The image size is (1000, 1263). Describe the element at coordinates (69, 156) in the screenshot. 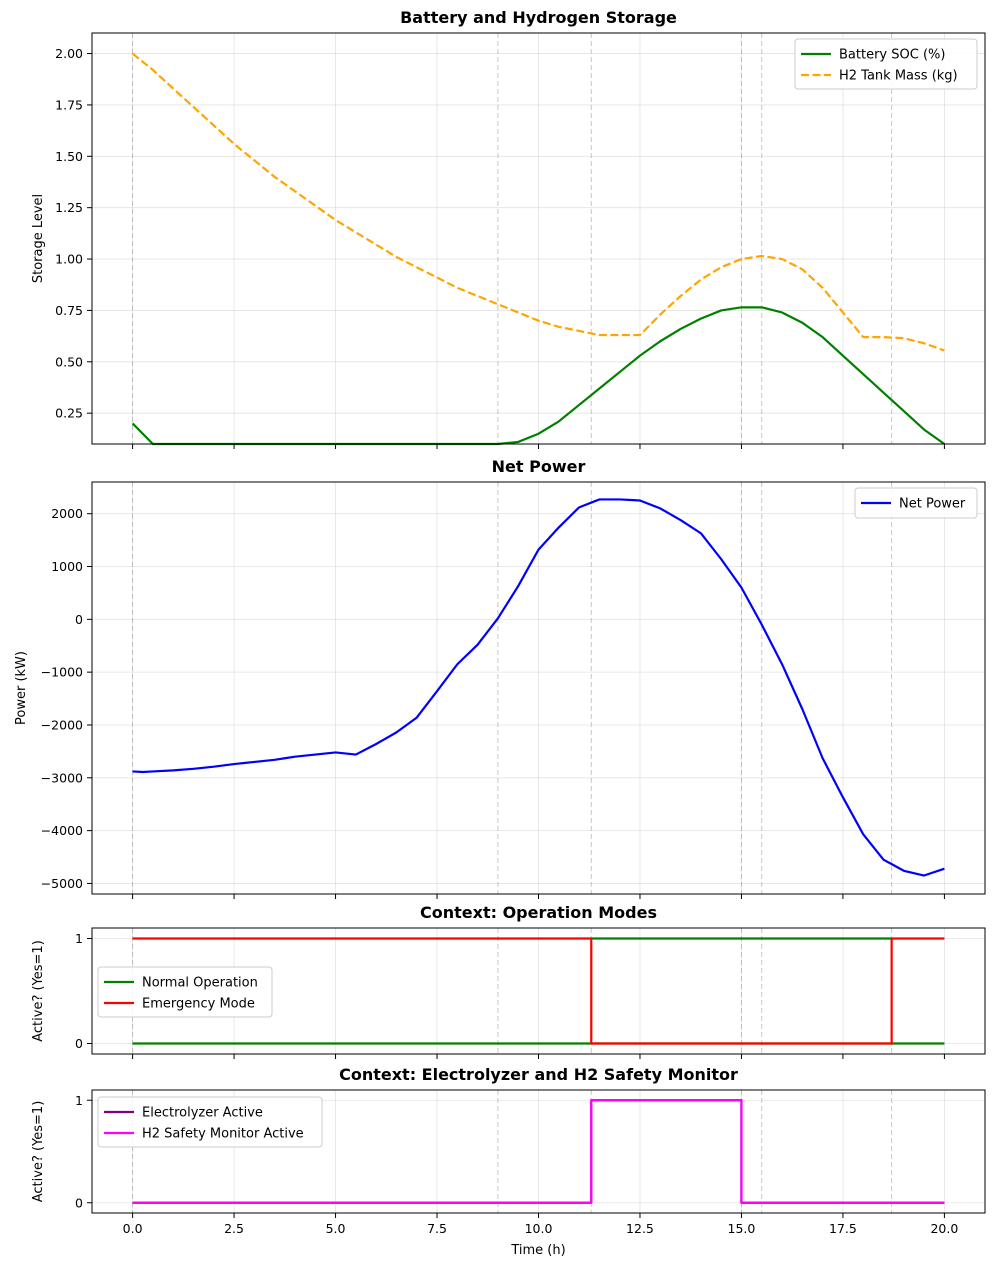

I see `y-tick-label: 1.50` at that location.